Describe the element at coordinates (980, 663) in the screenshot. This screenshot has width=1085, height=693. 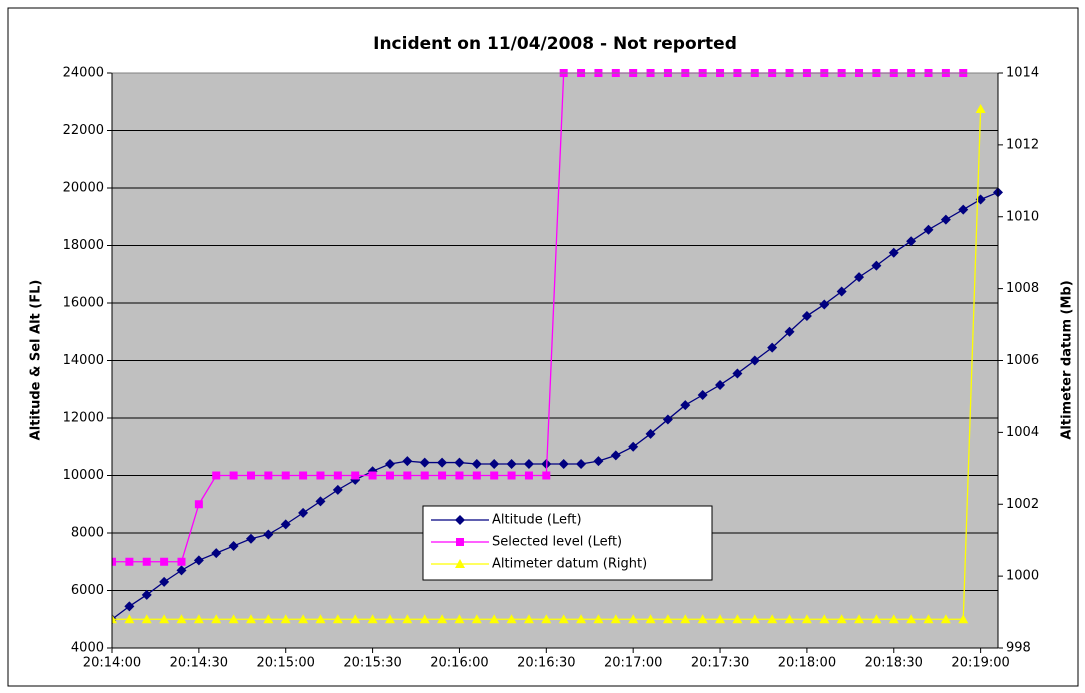
I see `x-tick-label: 20:19:00` at that location.